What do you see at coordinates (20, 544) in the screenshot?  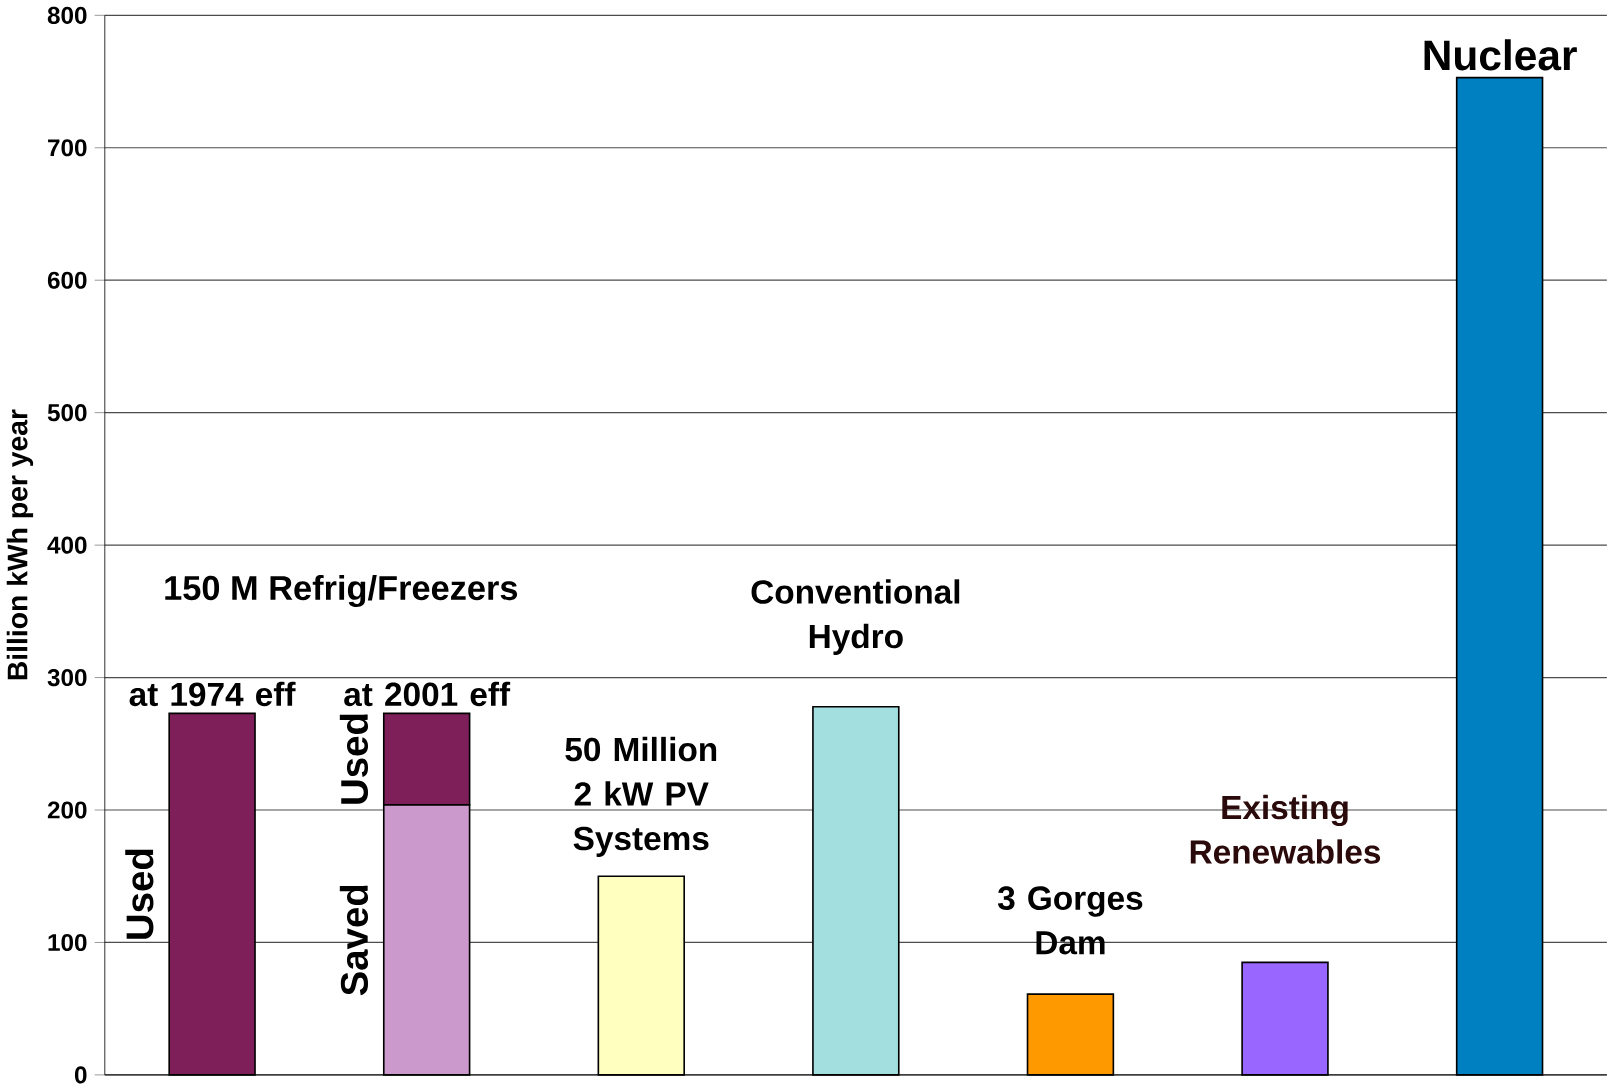 I see `y-axis-title: Billion kWh per year` at bounding box center [20, 544].